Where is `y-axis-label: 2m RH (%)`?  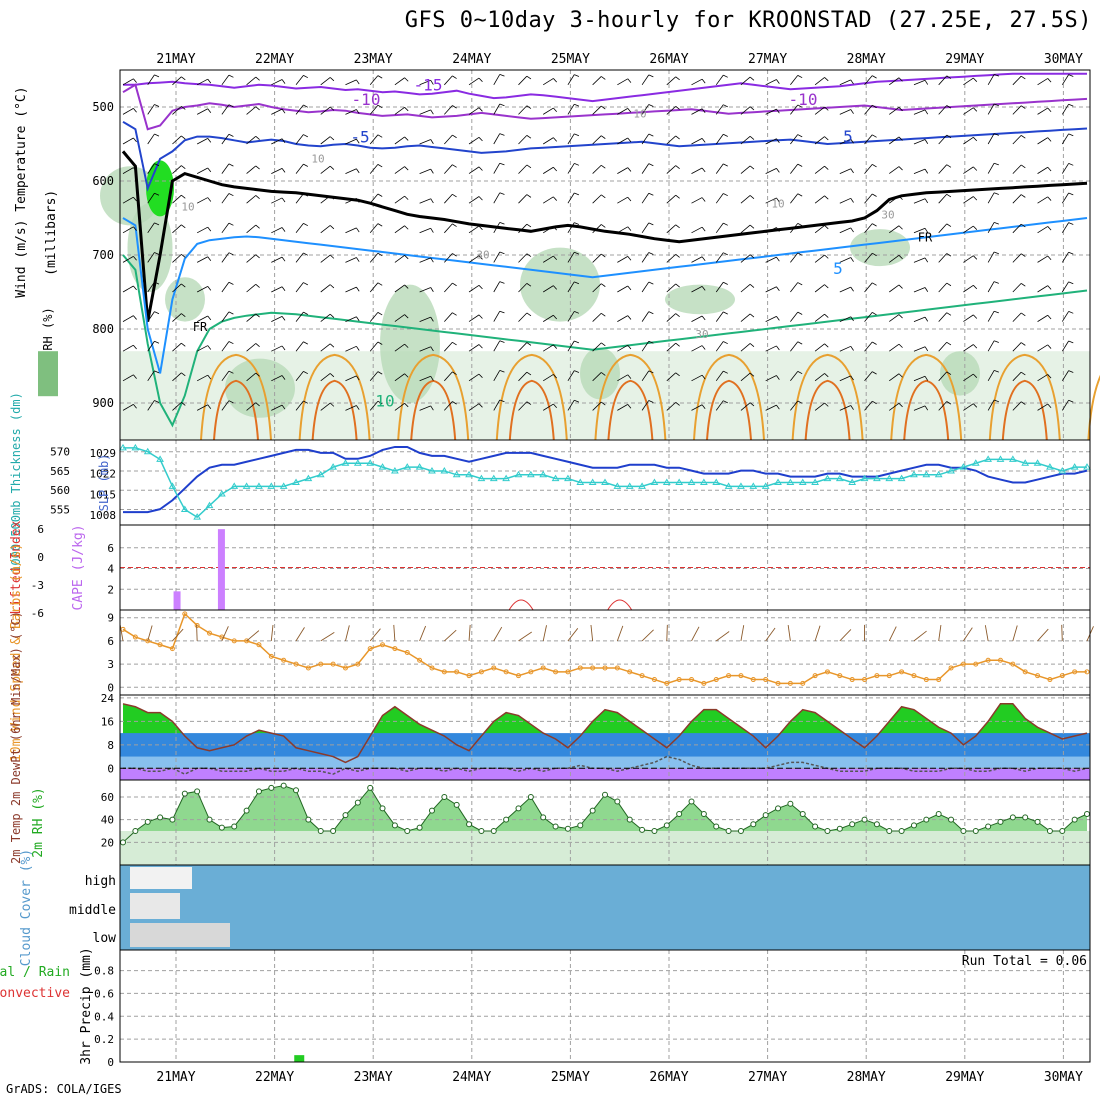
y-axis-label: 2m RH (%) is located at coordinates (38, 822).